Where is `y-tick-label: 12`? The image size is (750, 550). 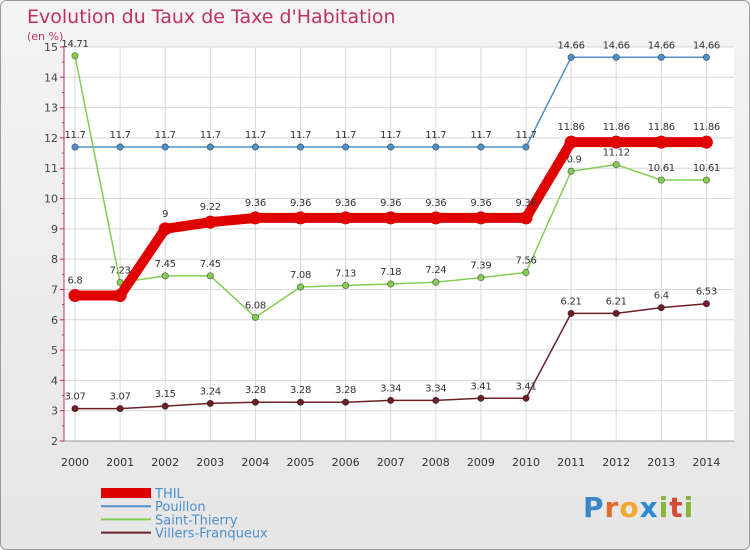
y-tick-label: 12 is located at coordinates (51, 138).